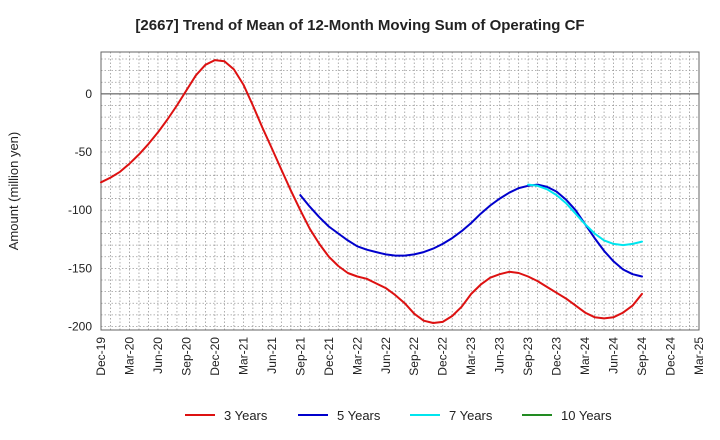 The width and height of the screenshot is (720, 440). What do you see at coordinates (329, 356) in the screenshot?
I see `x-tick-label: Dec-21` at bounding box center [329, 356].